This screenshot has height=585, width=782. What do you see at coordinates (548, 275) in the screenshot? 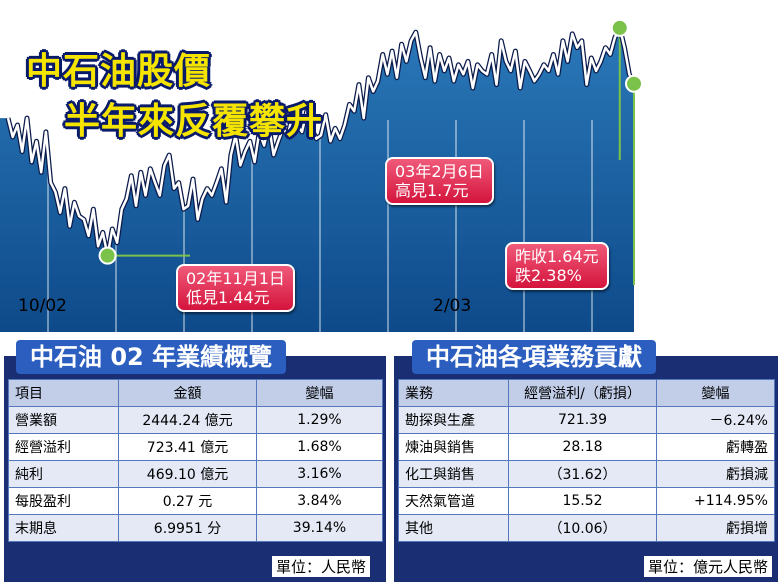
I see `callout-close-change: 跌2.38%` at bounding box center [548, 275].